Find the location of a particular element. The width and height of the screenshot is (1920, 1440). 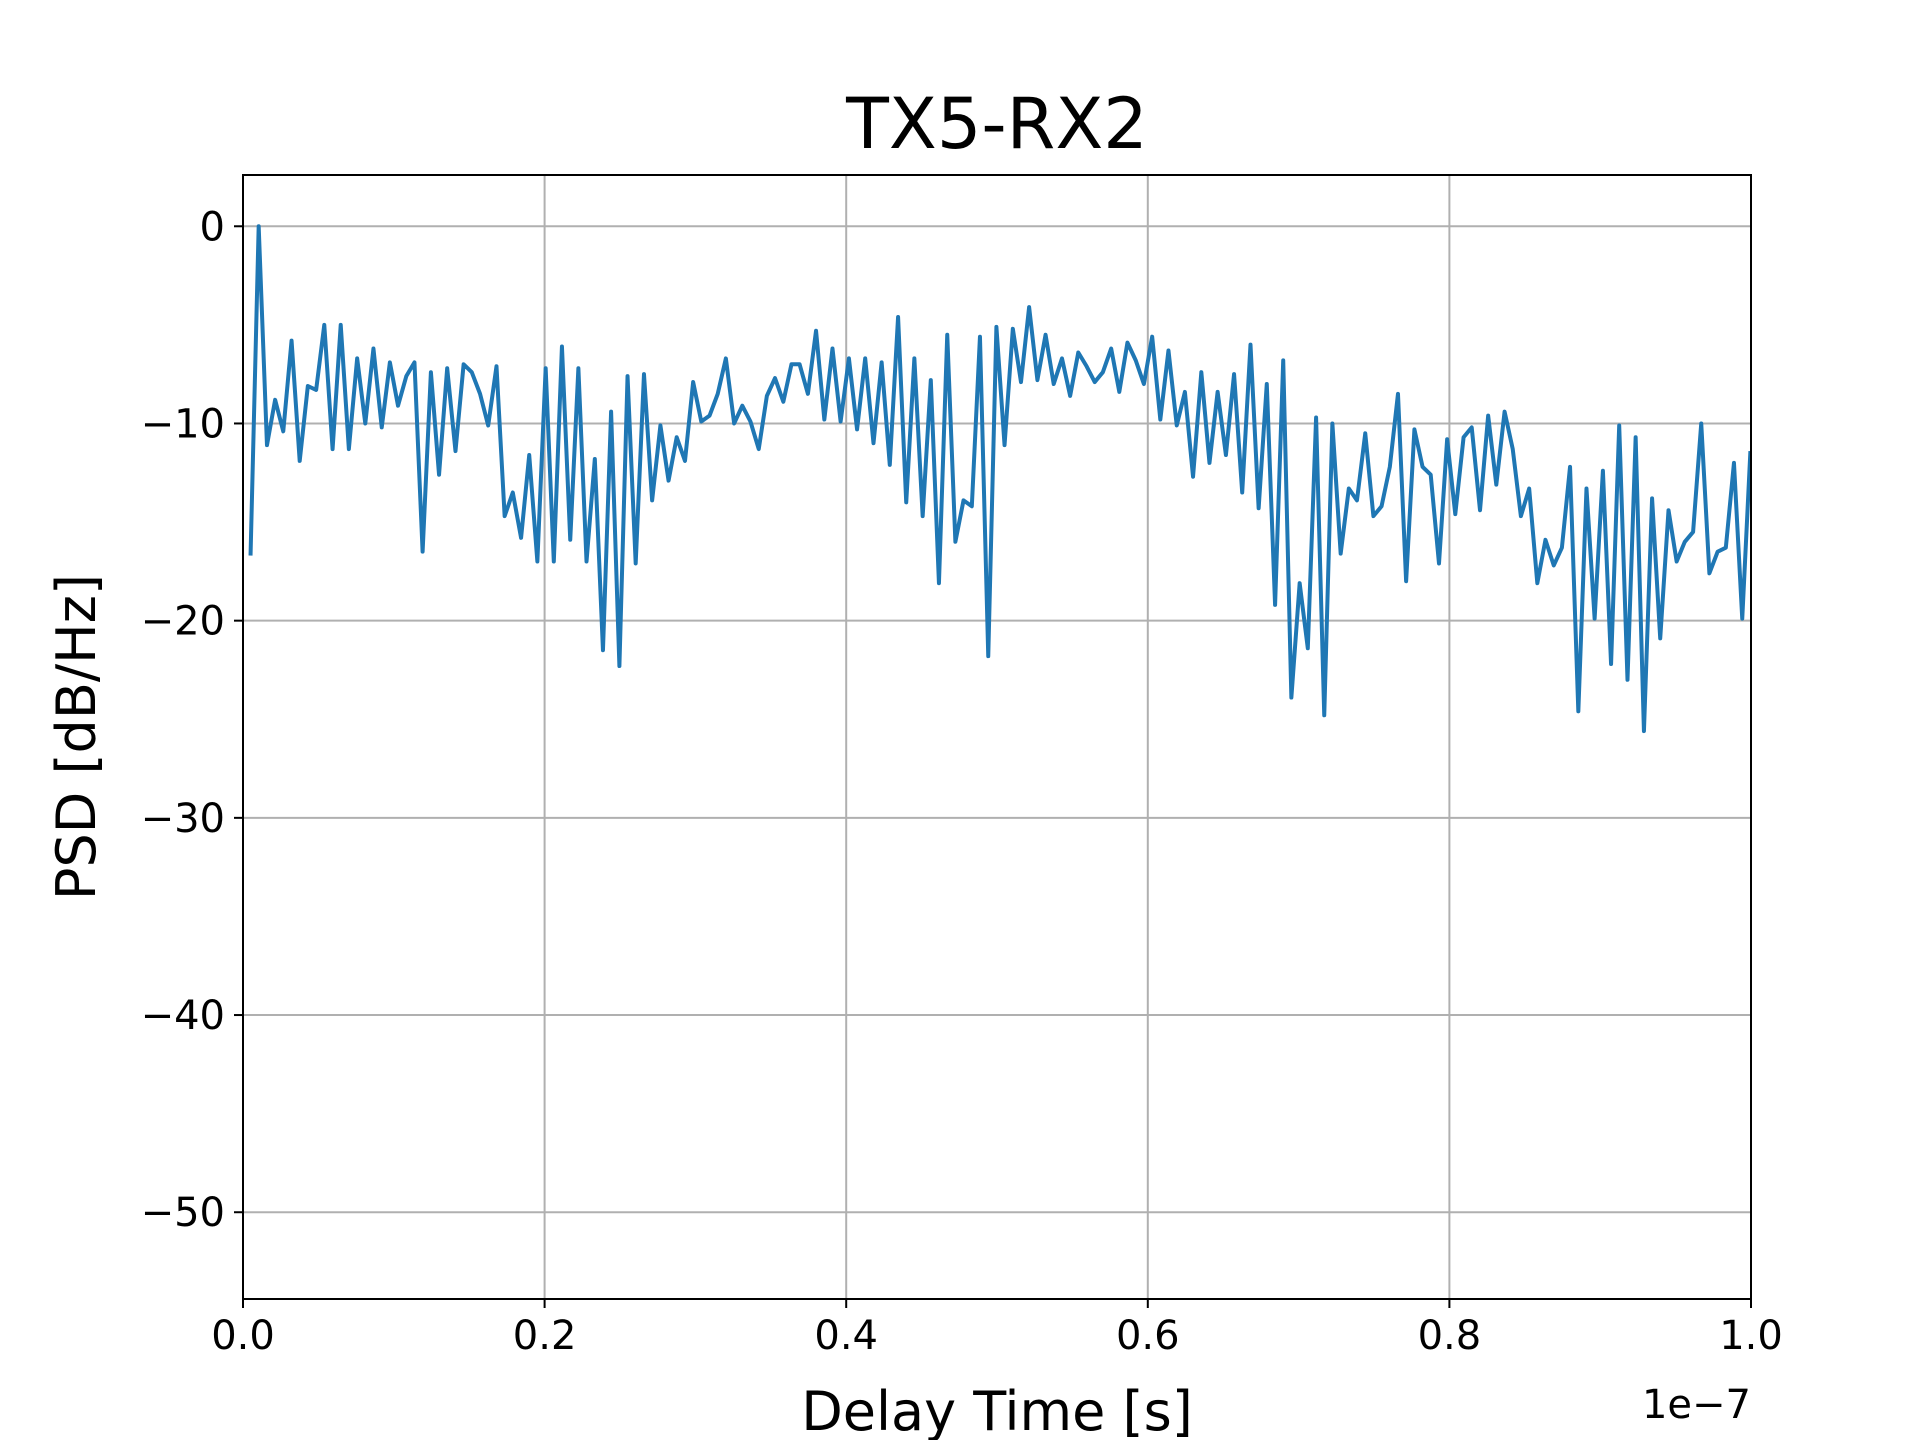

x-tick-label: 0.2 is located at coordinates (545, 1336).